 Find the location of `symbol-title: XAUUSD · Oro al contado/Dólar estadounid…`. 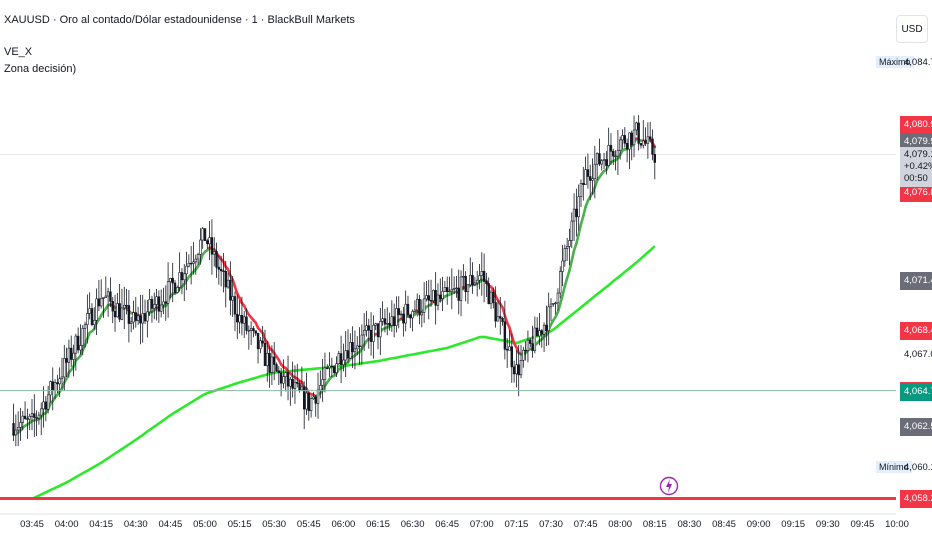

symbol-title: XAUUSD · Oro al contado/Dólar estadounid… is located at coordinates (179, 20).